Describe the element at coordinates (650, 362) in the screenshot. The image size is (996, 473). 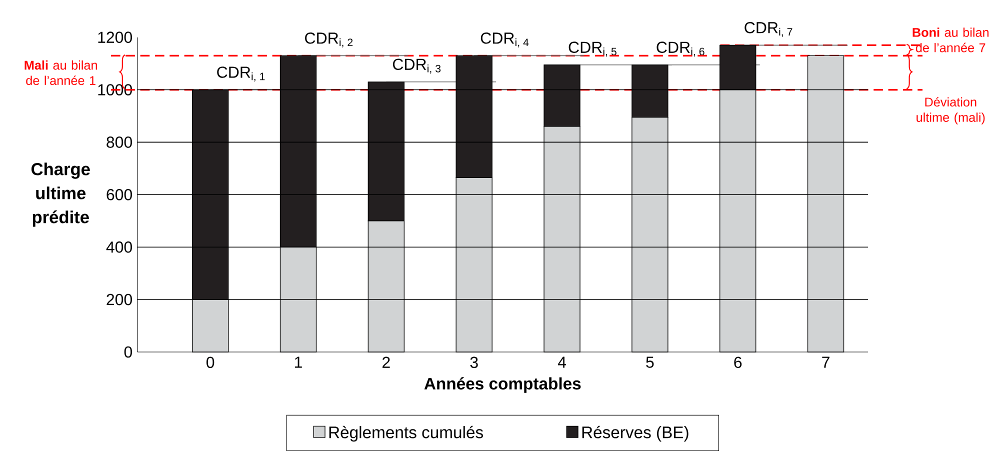
I see `x-tick-label: 5` at that location.